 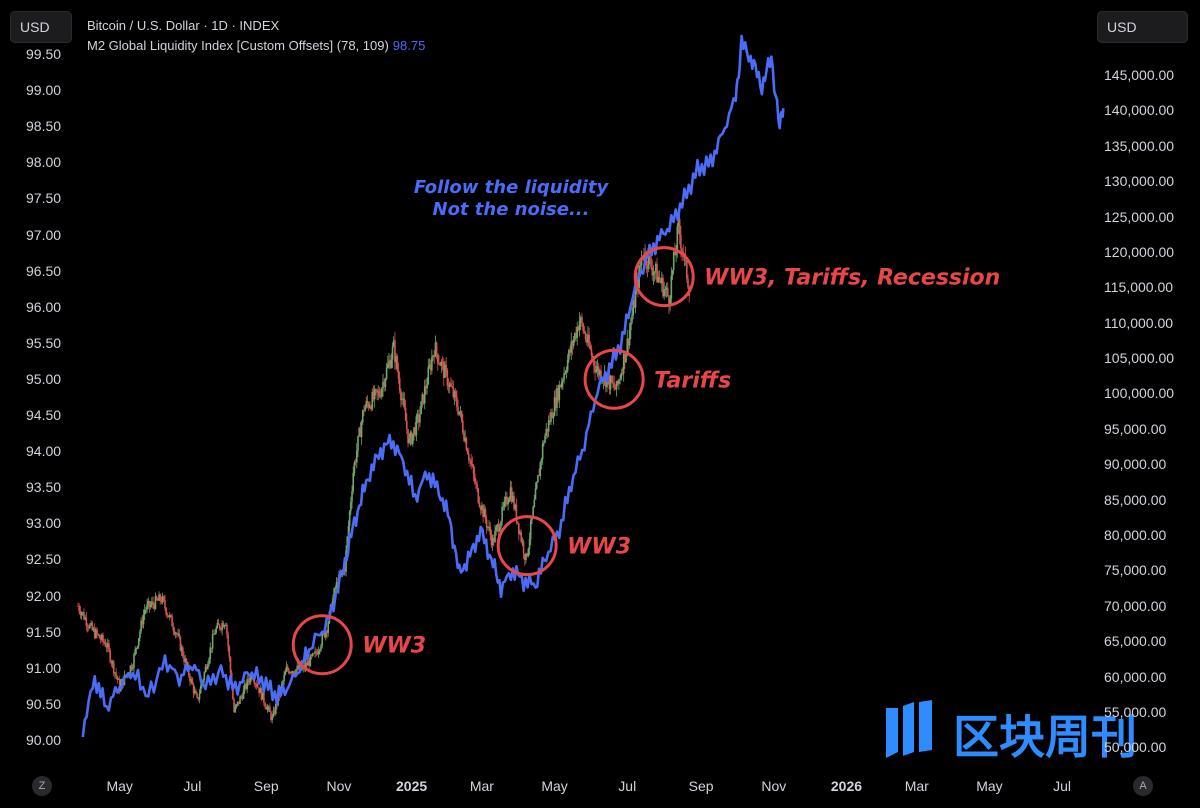 What do you see at coordinates (1139, 110) in the screenshot?
I see `right-axis-tick: 140,000.00` at bounding box center [1139, 110].